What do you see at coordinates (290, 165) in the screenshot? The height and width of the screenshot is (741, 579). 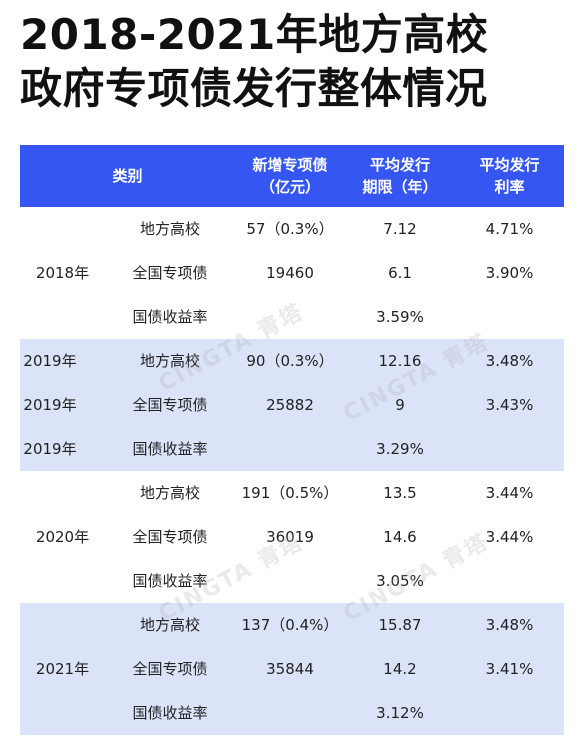 I see `header-new-bonds-line1: 新增专项债` at bounding box center [290, 165].